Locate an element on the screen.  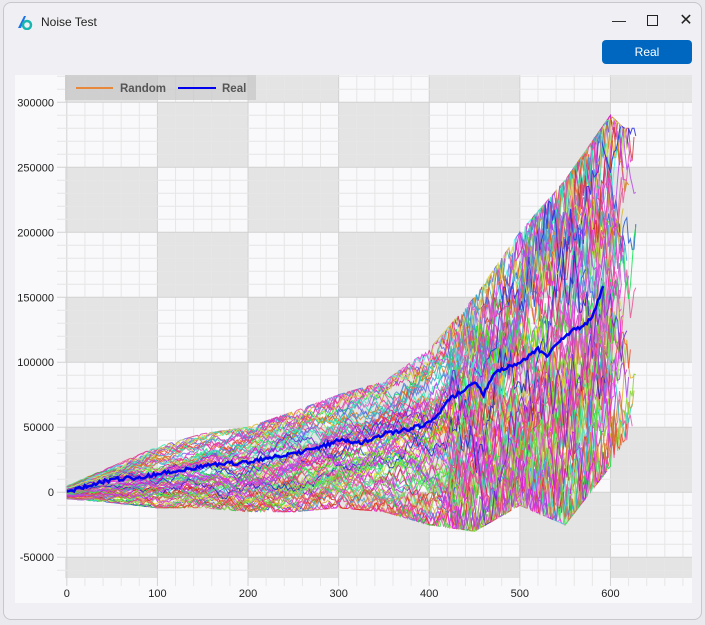
x-tick-label: 500 is located at coordinates (520, 594).